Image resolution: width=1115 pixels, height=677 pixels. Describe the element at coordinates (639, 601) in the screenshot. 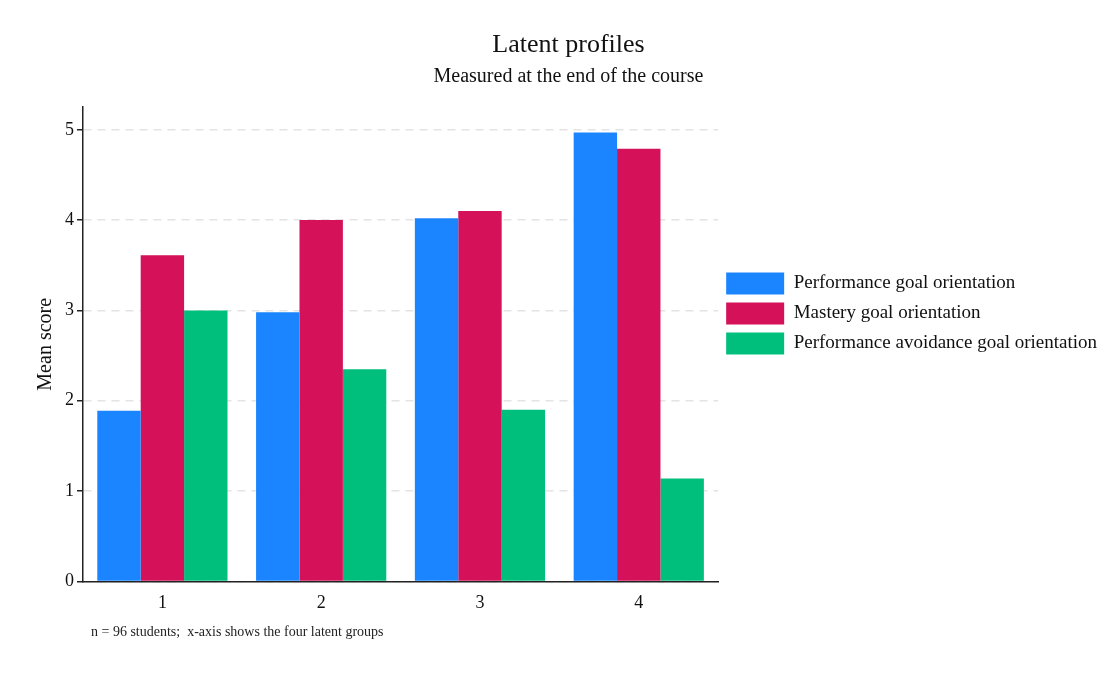

I see `x-tick-label: 4` at that location.